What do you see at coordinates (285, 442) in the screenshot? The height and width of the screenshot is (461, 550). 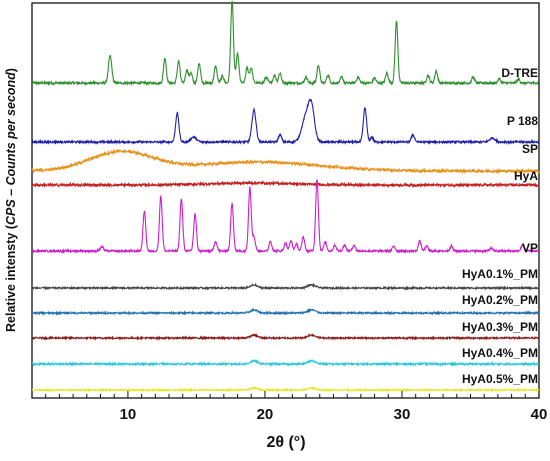 I see `x-axis-title: 2θ (°)` at bounding box center [285, 442].